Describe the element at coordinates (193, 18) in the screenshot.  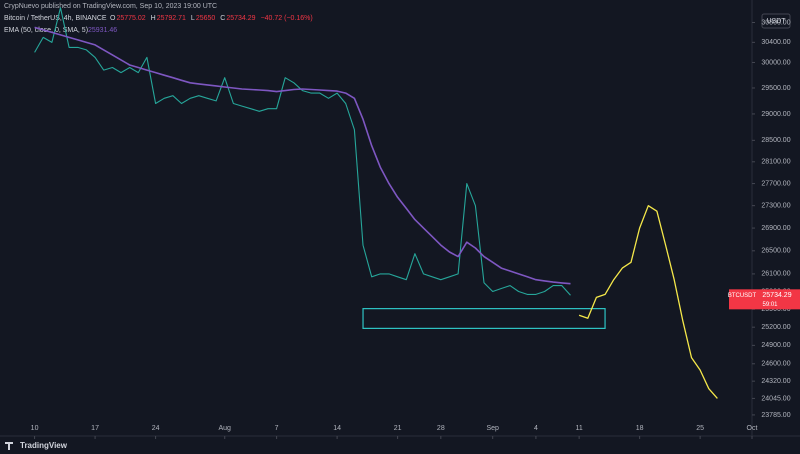
I see `ohlc-label: L` at that location.